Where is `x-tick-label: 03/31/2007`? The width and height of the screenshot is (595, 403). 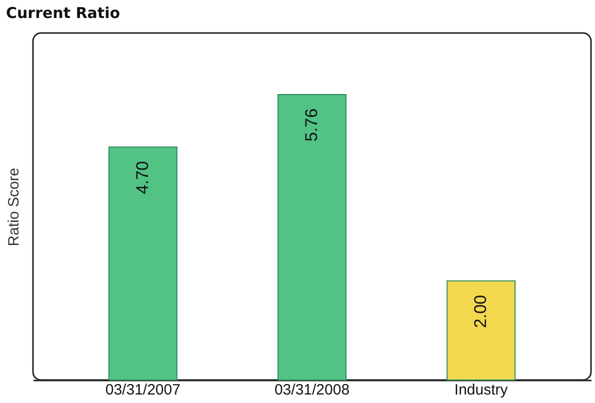
x-tick-label: 03/31/2007 is located at coordinates (142, 390).